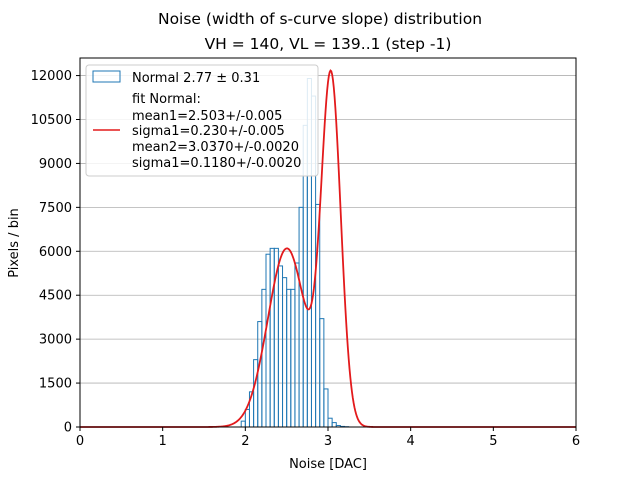  Describe the element at coordinates (411, 441) in the screenshot. I see `x-tick-label: 4` at that location.